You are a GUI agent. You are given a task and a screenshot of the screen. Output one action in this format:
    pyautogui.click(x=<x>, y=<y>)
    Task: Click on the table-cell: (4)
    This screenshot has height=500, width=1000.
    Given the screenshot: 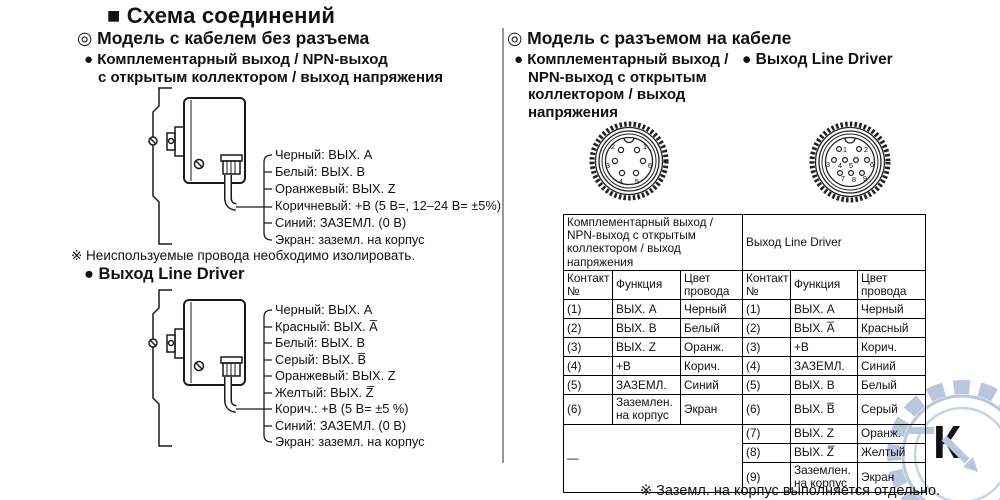 What is the action you would take?
    pyautogui.click(x=588, y=366)
    